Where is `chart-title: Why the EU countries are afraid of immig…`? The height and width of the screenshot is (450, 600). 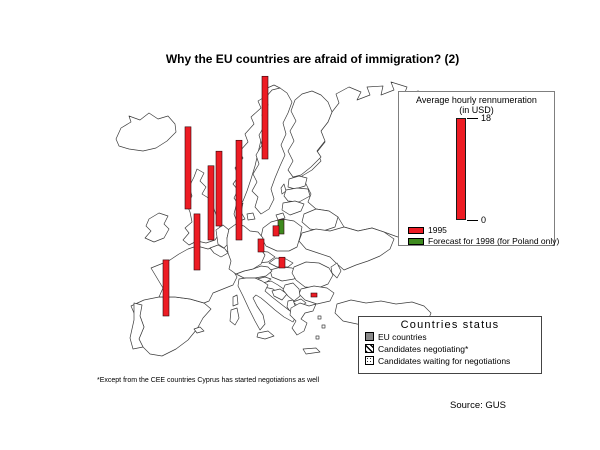
chart-title: Why the EU countries are afraid of immig… is located at coordinates (312, 59).